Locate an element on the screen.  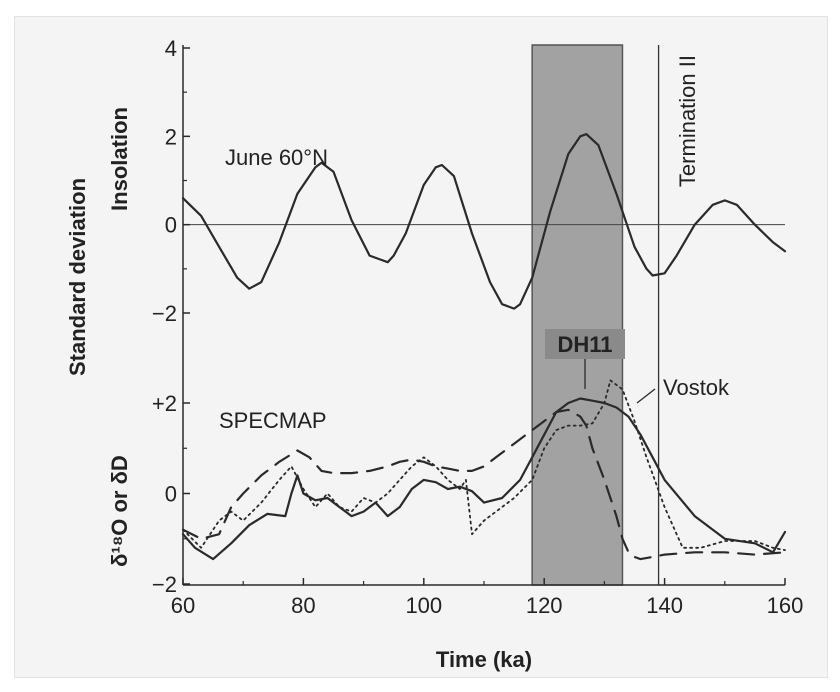
y-label-insolation: Insolation is located at coordinates (119, 159).